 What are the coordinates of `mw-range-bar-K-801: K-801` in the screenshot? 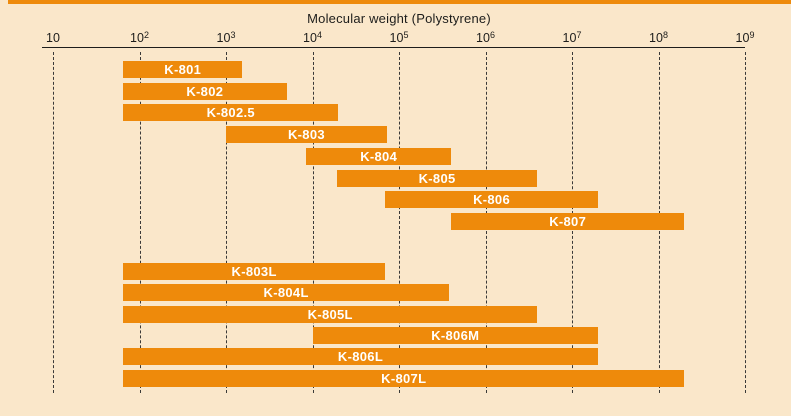 It's located at (183, 69).